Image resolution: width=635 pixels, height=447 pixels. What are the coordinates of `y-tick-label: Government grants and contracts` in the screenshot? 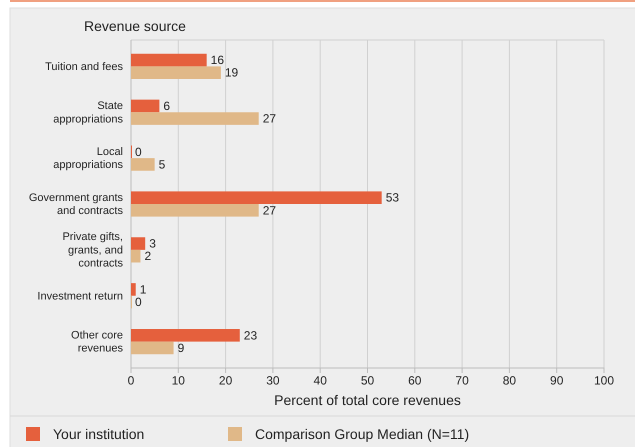 It's located at (76, 205).